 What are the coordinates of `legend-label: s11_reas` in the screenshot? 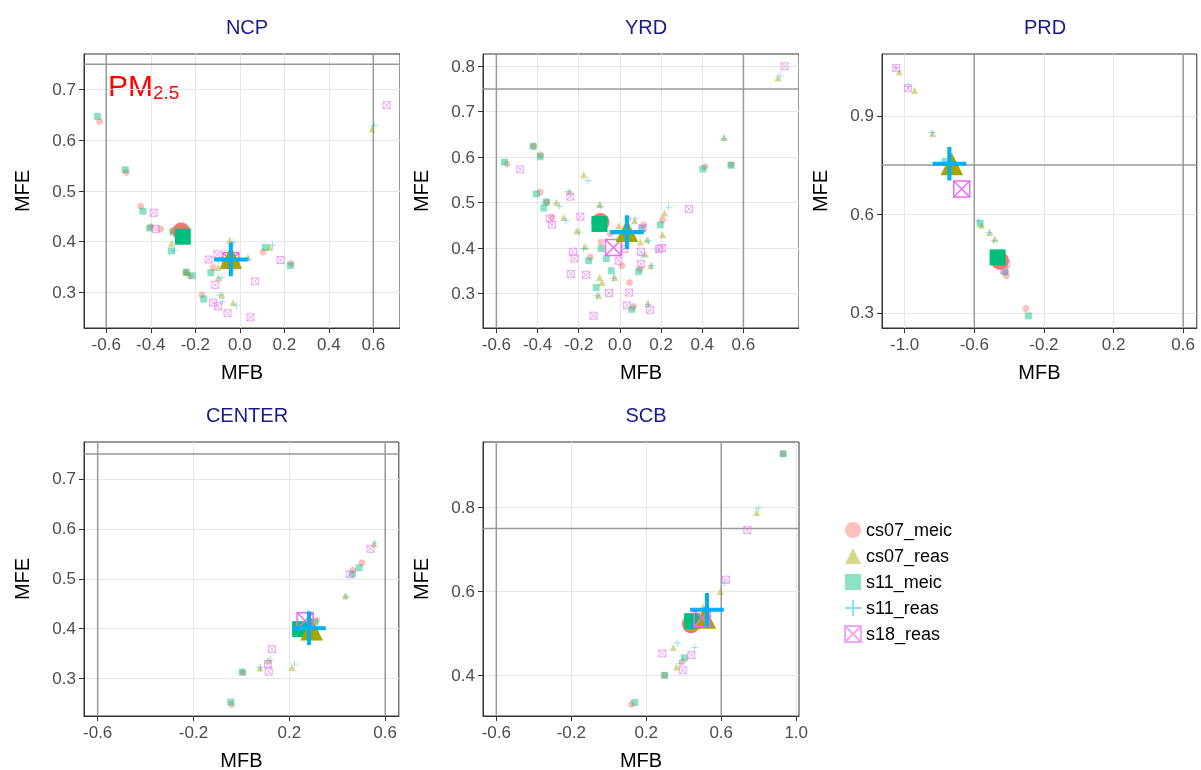 It's located at (902, 608).